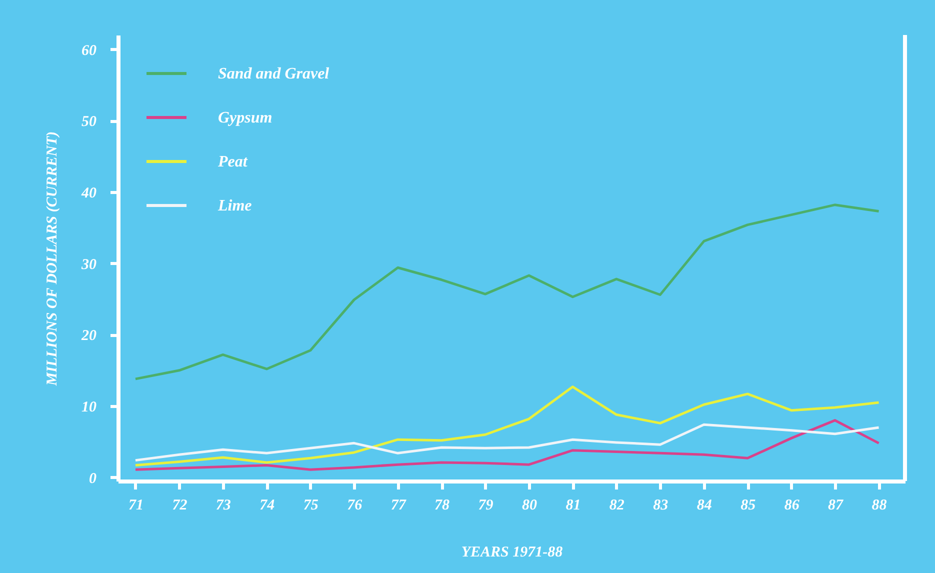  I want to click on x-axis-title: YEARS 1971-88, so click(512, 552).